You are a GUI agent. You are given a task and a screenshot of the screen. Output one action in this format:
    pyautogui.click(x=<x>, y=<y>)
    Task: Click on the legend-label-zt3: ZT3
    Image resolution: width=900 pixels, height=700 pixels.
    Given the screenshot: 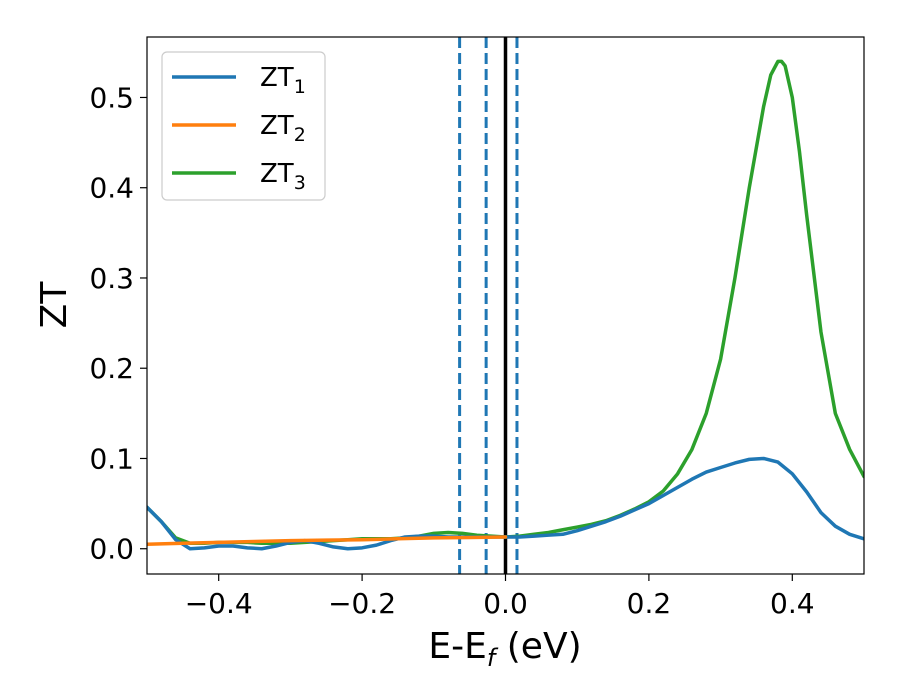 What is the action you would take?
    pyautogui.click(x=283, y=176)
    